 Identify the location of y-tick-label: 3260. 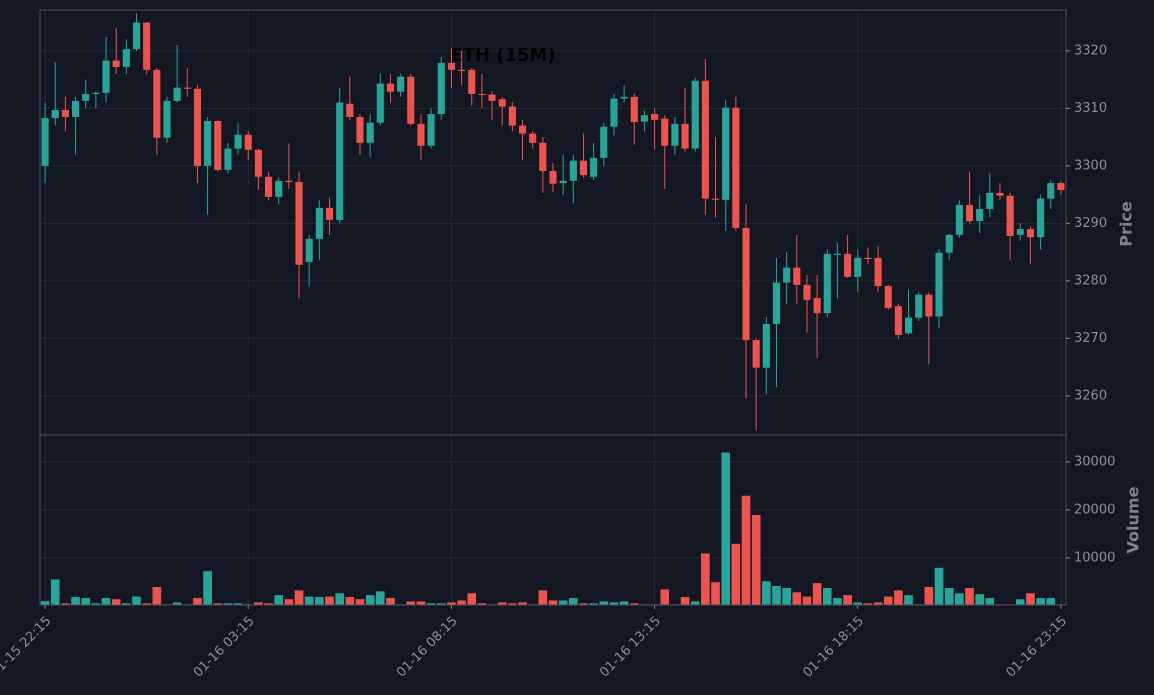
(1090, 395).